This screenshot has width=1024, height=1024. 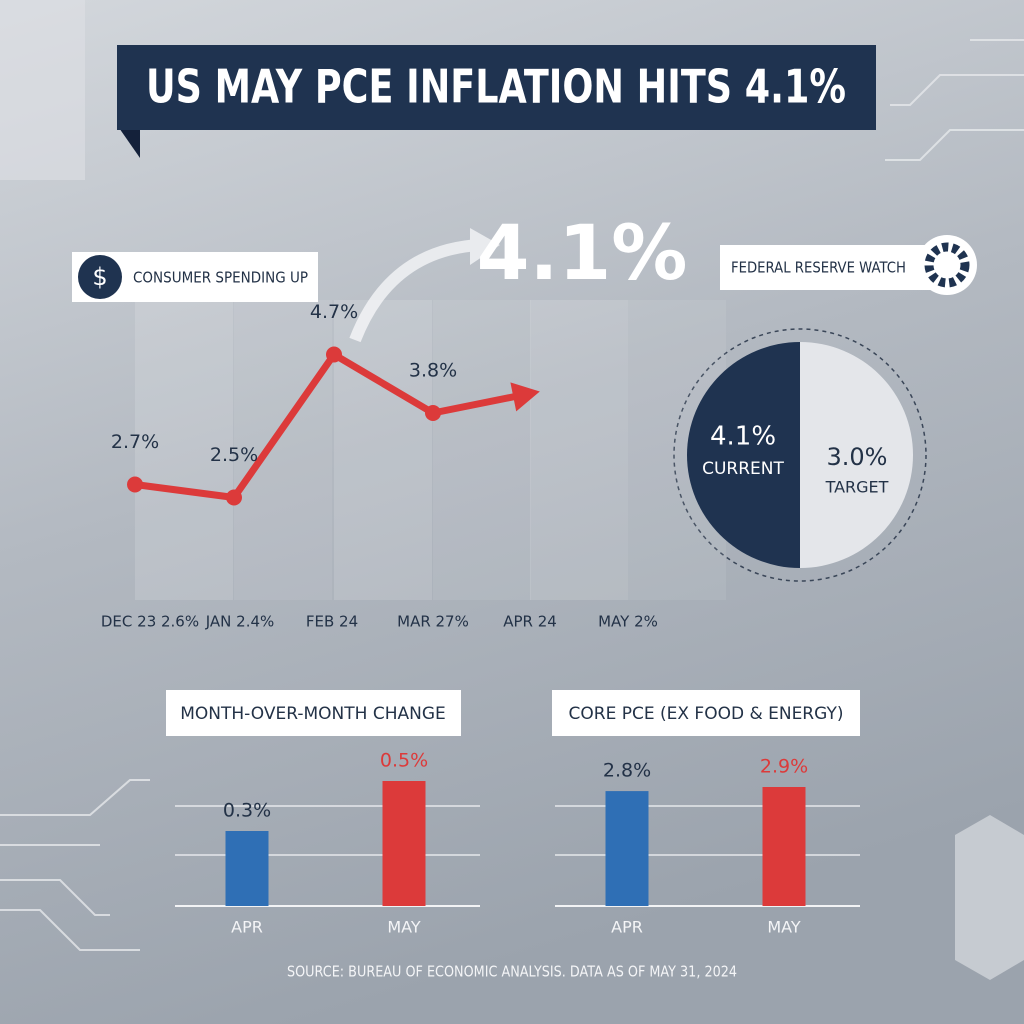 I want to click on arrow-head, so click(x=525, y=397).